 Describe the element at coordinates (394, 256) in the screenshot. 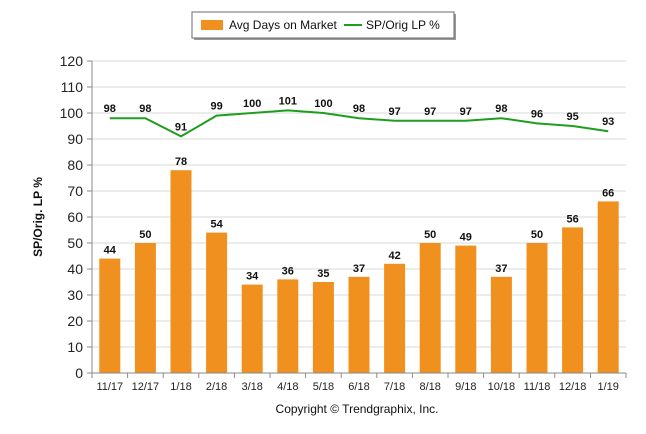

I see `bar-value-label: 42` at that location.